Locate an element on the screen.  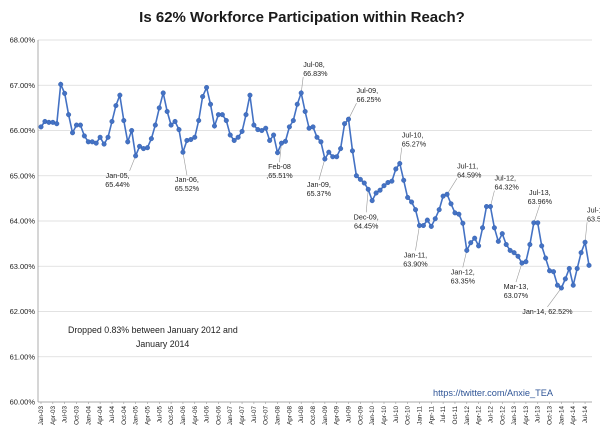
annotation-label: Jan-06, is located at coordinates (187, 179).